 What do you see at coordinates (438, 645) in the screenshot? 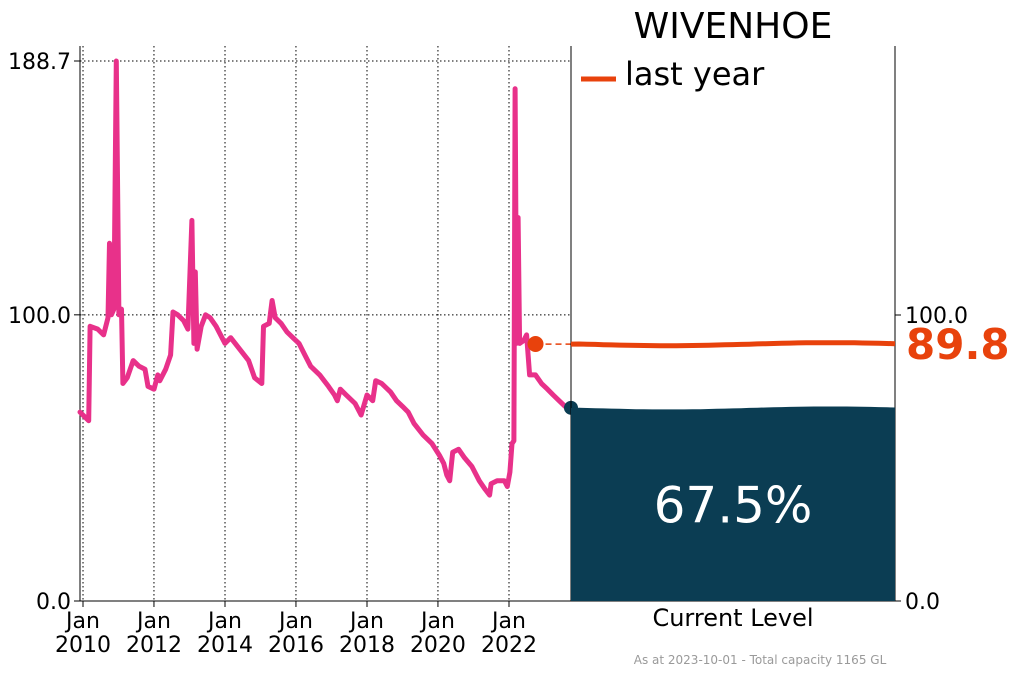
I see `x-tick-label-year: 2020` at bounding box center [438, 645].